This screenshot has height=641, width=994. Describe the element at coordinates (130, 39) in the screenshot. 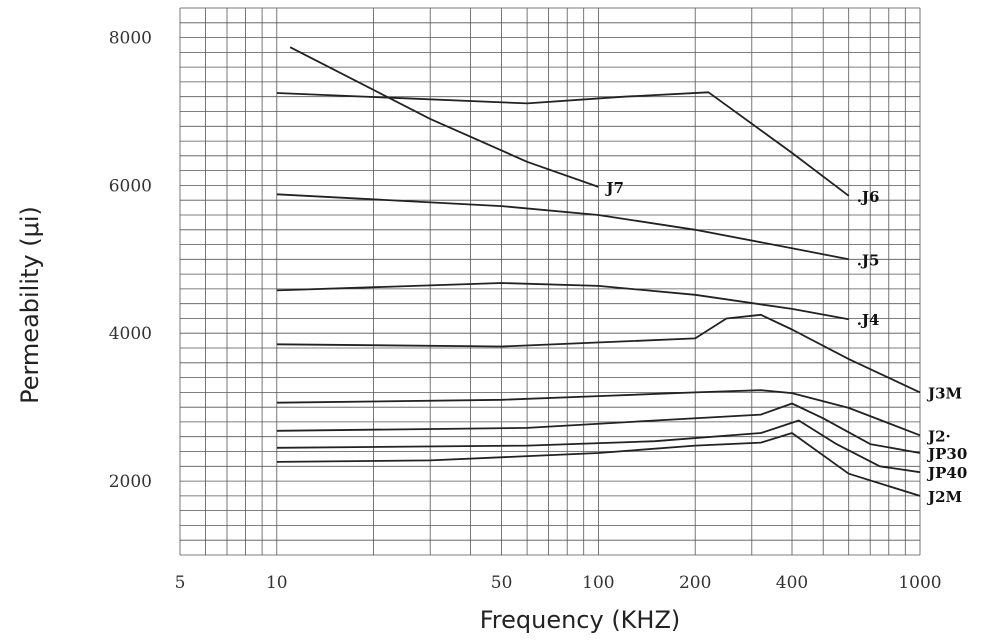

I see `y-tick-label: 8000` at that location.